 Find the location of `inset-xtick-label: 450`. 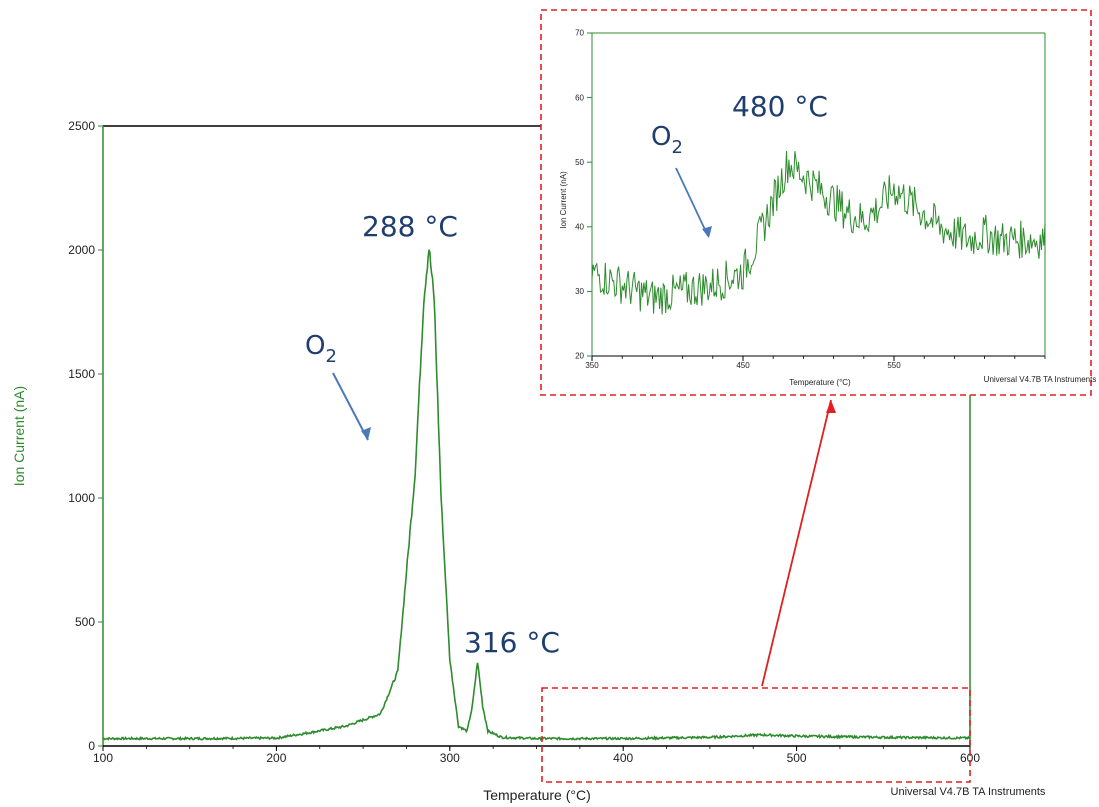

inset-xtick-label: 450 is located at coordinates (743, 365).